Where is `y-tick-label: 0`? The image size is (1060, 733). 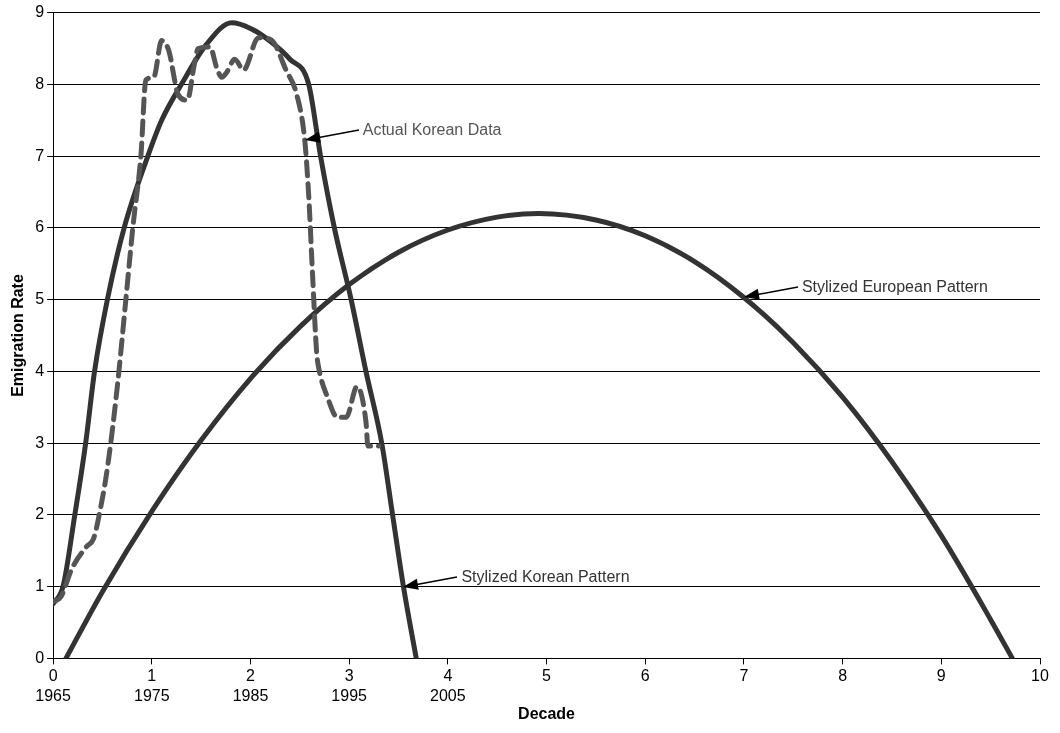
y-tick-label: 0 is located at coordinates (40, 657).